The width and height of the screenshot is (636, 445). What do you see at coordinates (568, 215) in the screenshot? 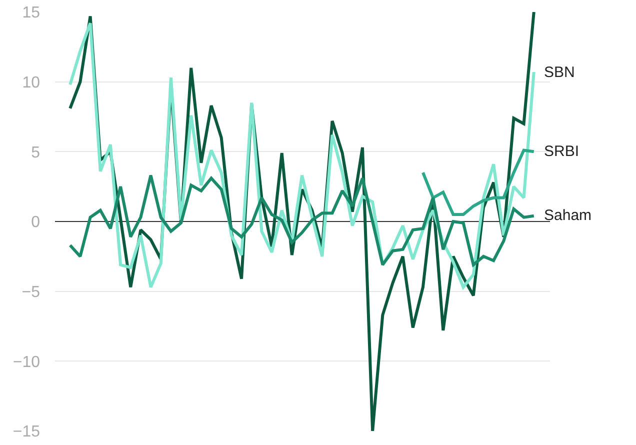
I see `series-label: Saham` at bounding box center [568, 215].